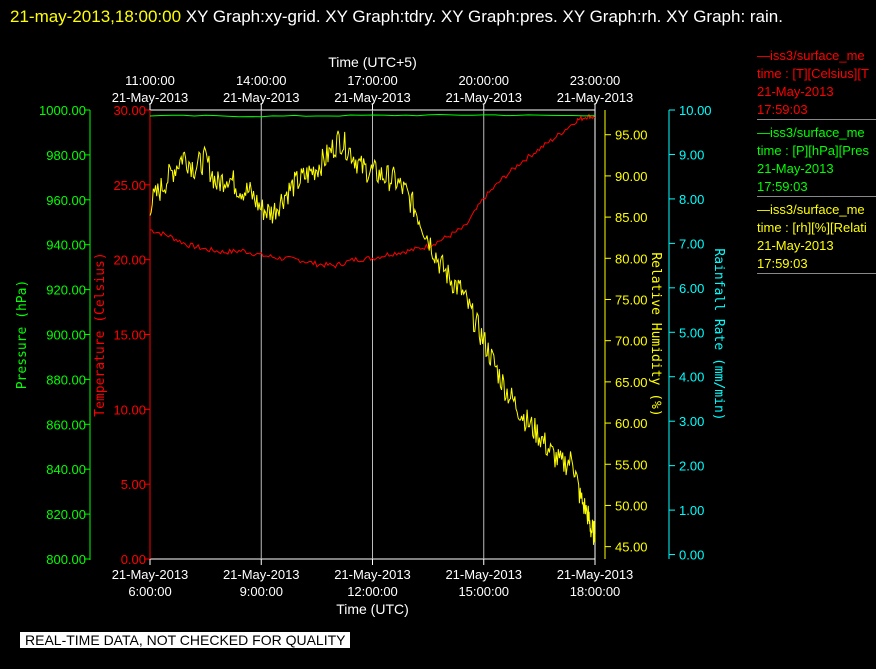  What do you see at coordinates (66, 290) in the screenshot?
I see `tick-label-pres: 920.00` at bounding box center [66, 290].